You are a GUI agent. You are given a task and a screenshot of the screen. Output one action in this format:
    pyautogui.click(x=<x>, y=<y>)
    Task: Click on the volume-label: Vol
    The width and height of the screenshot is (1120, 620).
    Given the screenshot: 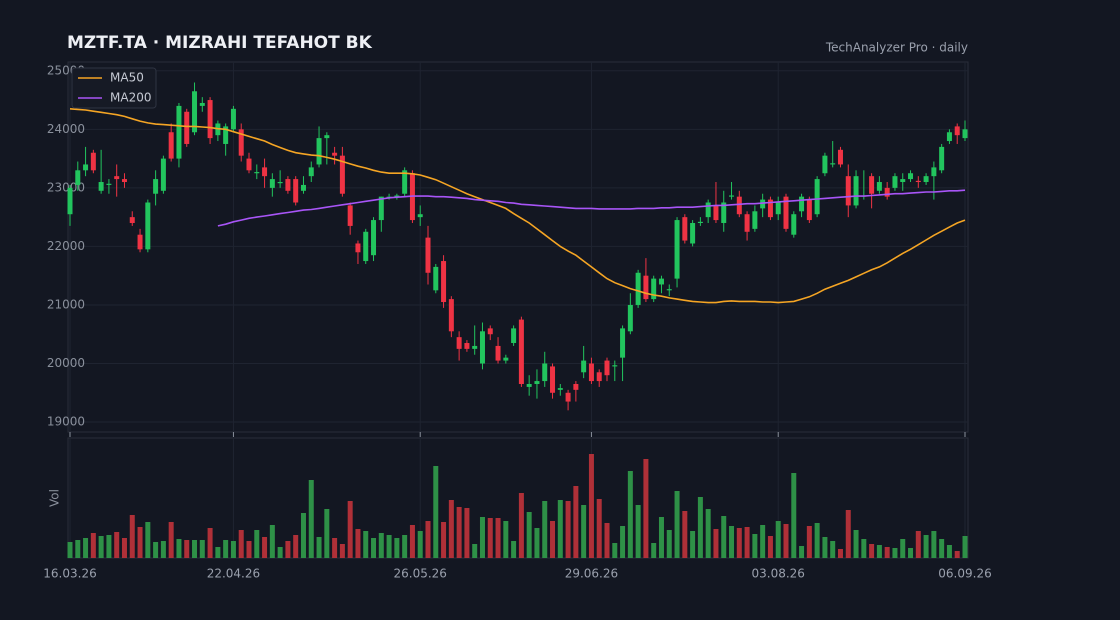 What is the action you would take?
    pyautogui.click(x=55, y=498)
    